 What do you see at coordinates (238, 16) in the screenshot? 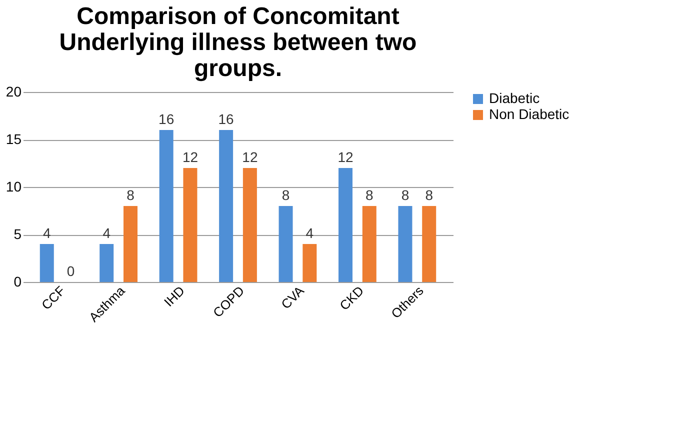
I see `text: Comparison of Concomitant` at bounding box center [238, 16].